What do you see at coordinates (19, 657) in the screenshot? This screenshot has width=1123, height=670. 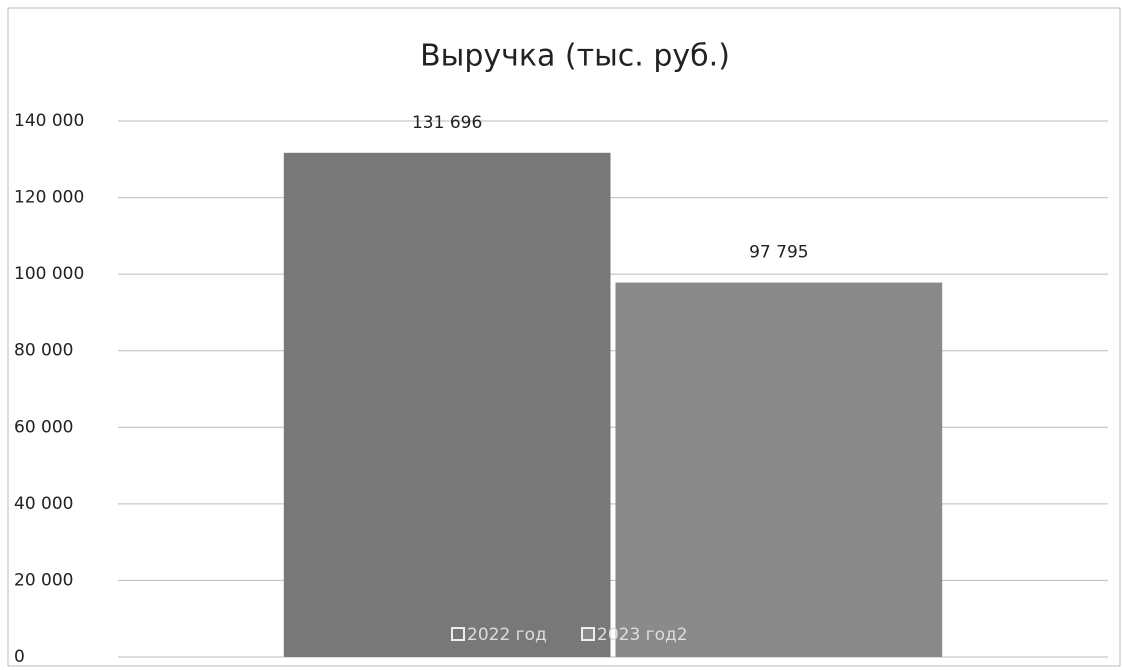 I see `y-tick-label: 0` at bounding box center [19, 657].